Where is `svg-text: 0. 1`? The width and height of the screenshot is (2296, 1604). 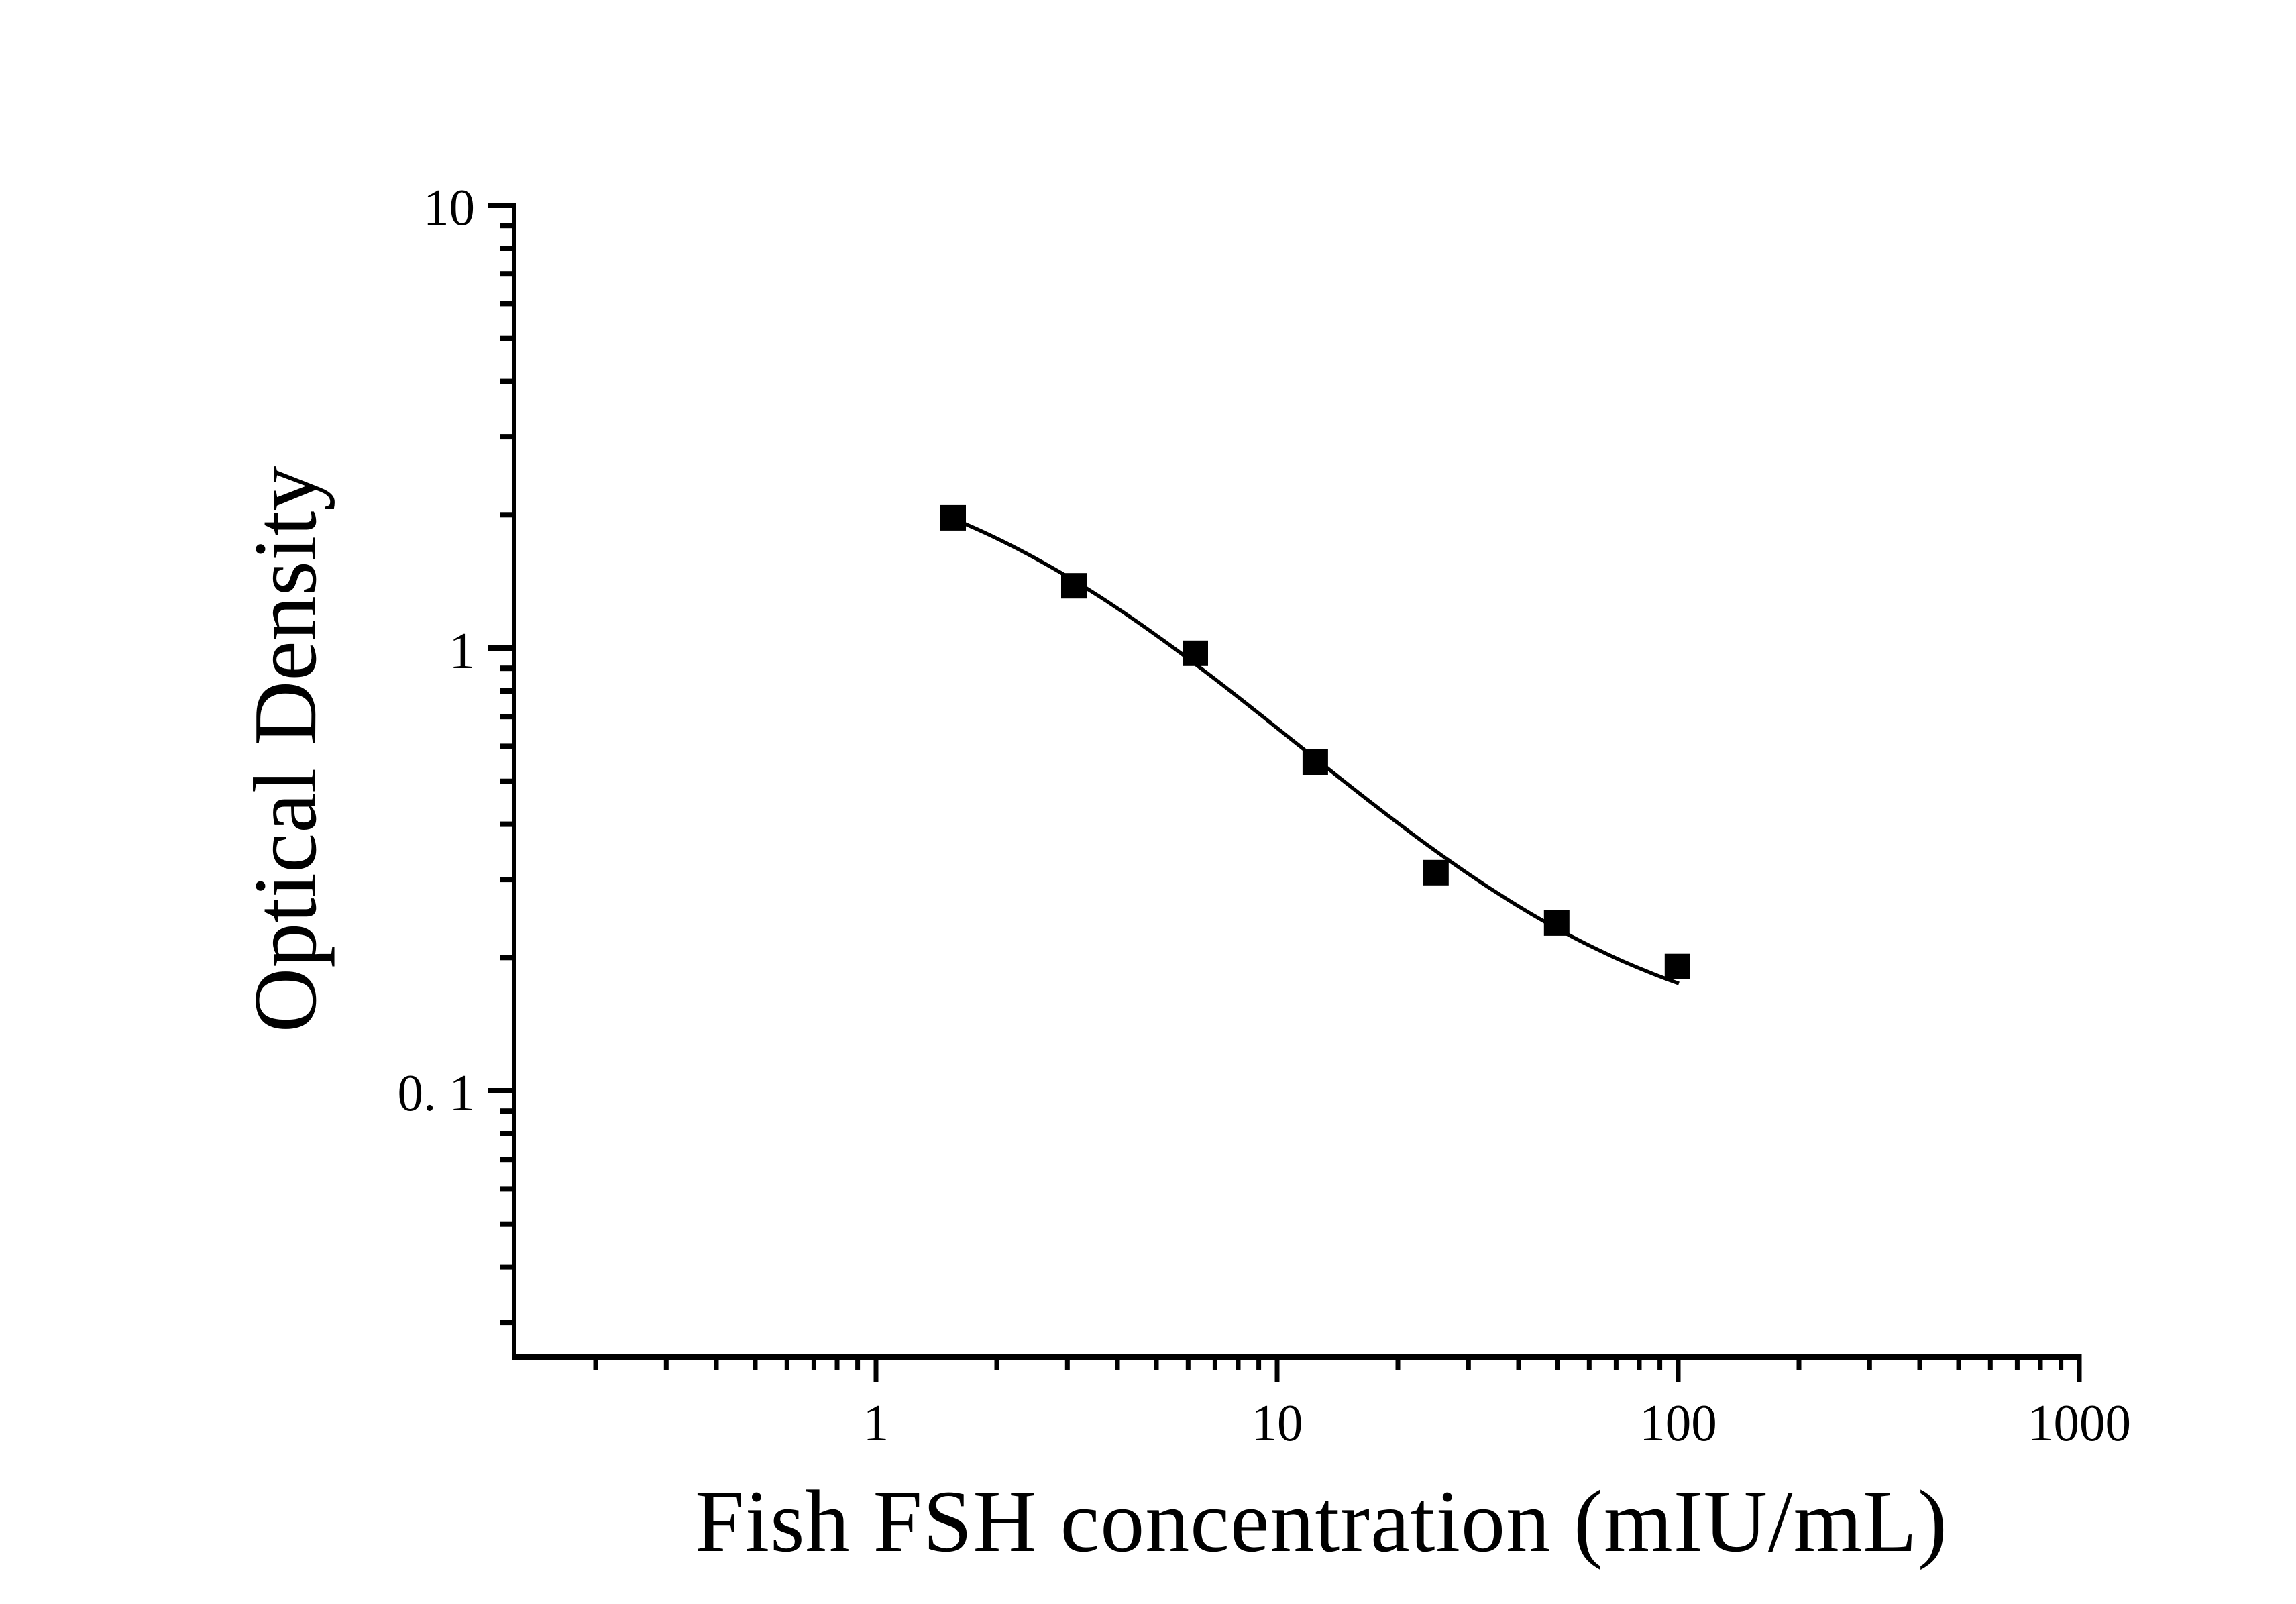
svg-text: 0. 1 is located at coordinates (437, 1093).